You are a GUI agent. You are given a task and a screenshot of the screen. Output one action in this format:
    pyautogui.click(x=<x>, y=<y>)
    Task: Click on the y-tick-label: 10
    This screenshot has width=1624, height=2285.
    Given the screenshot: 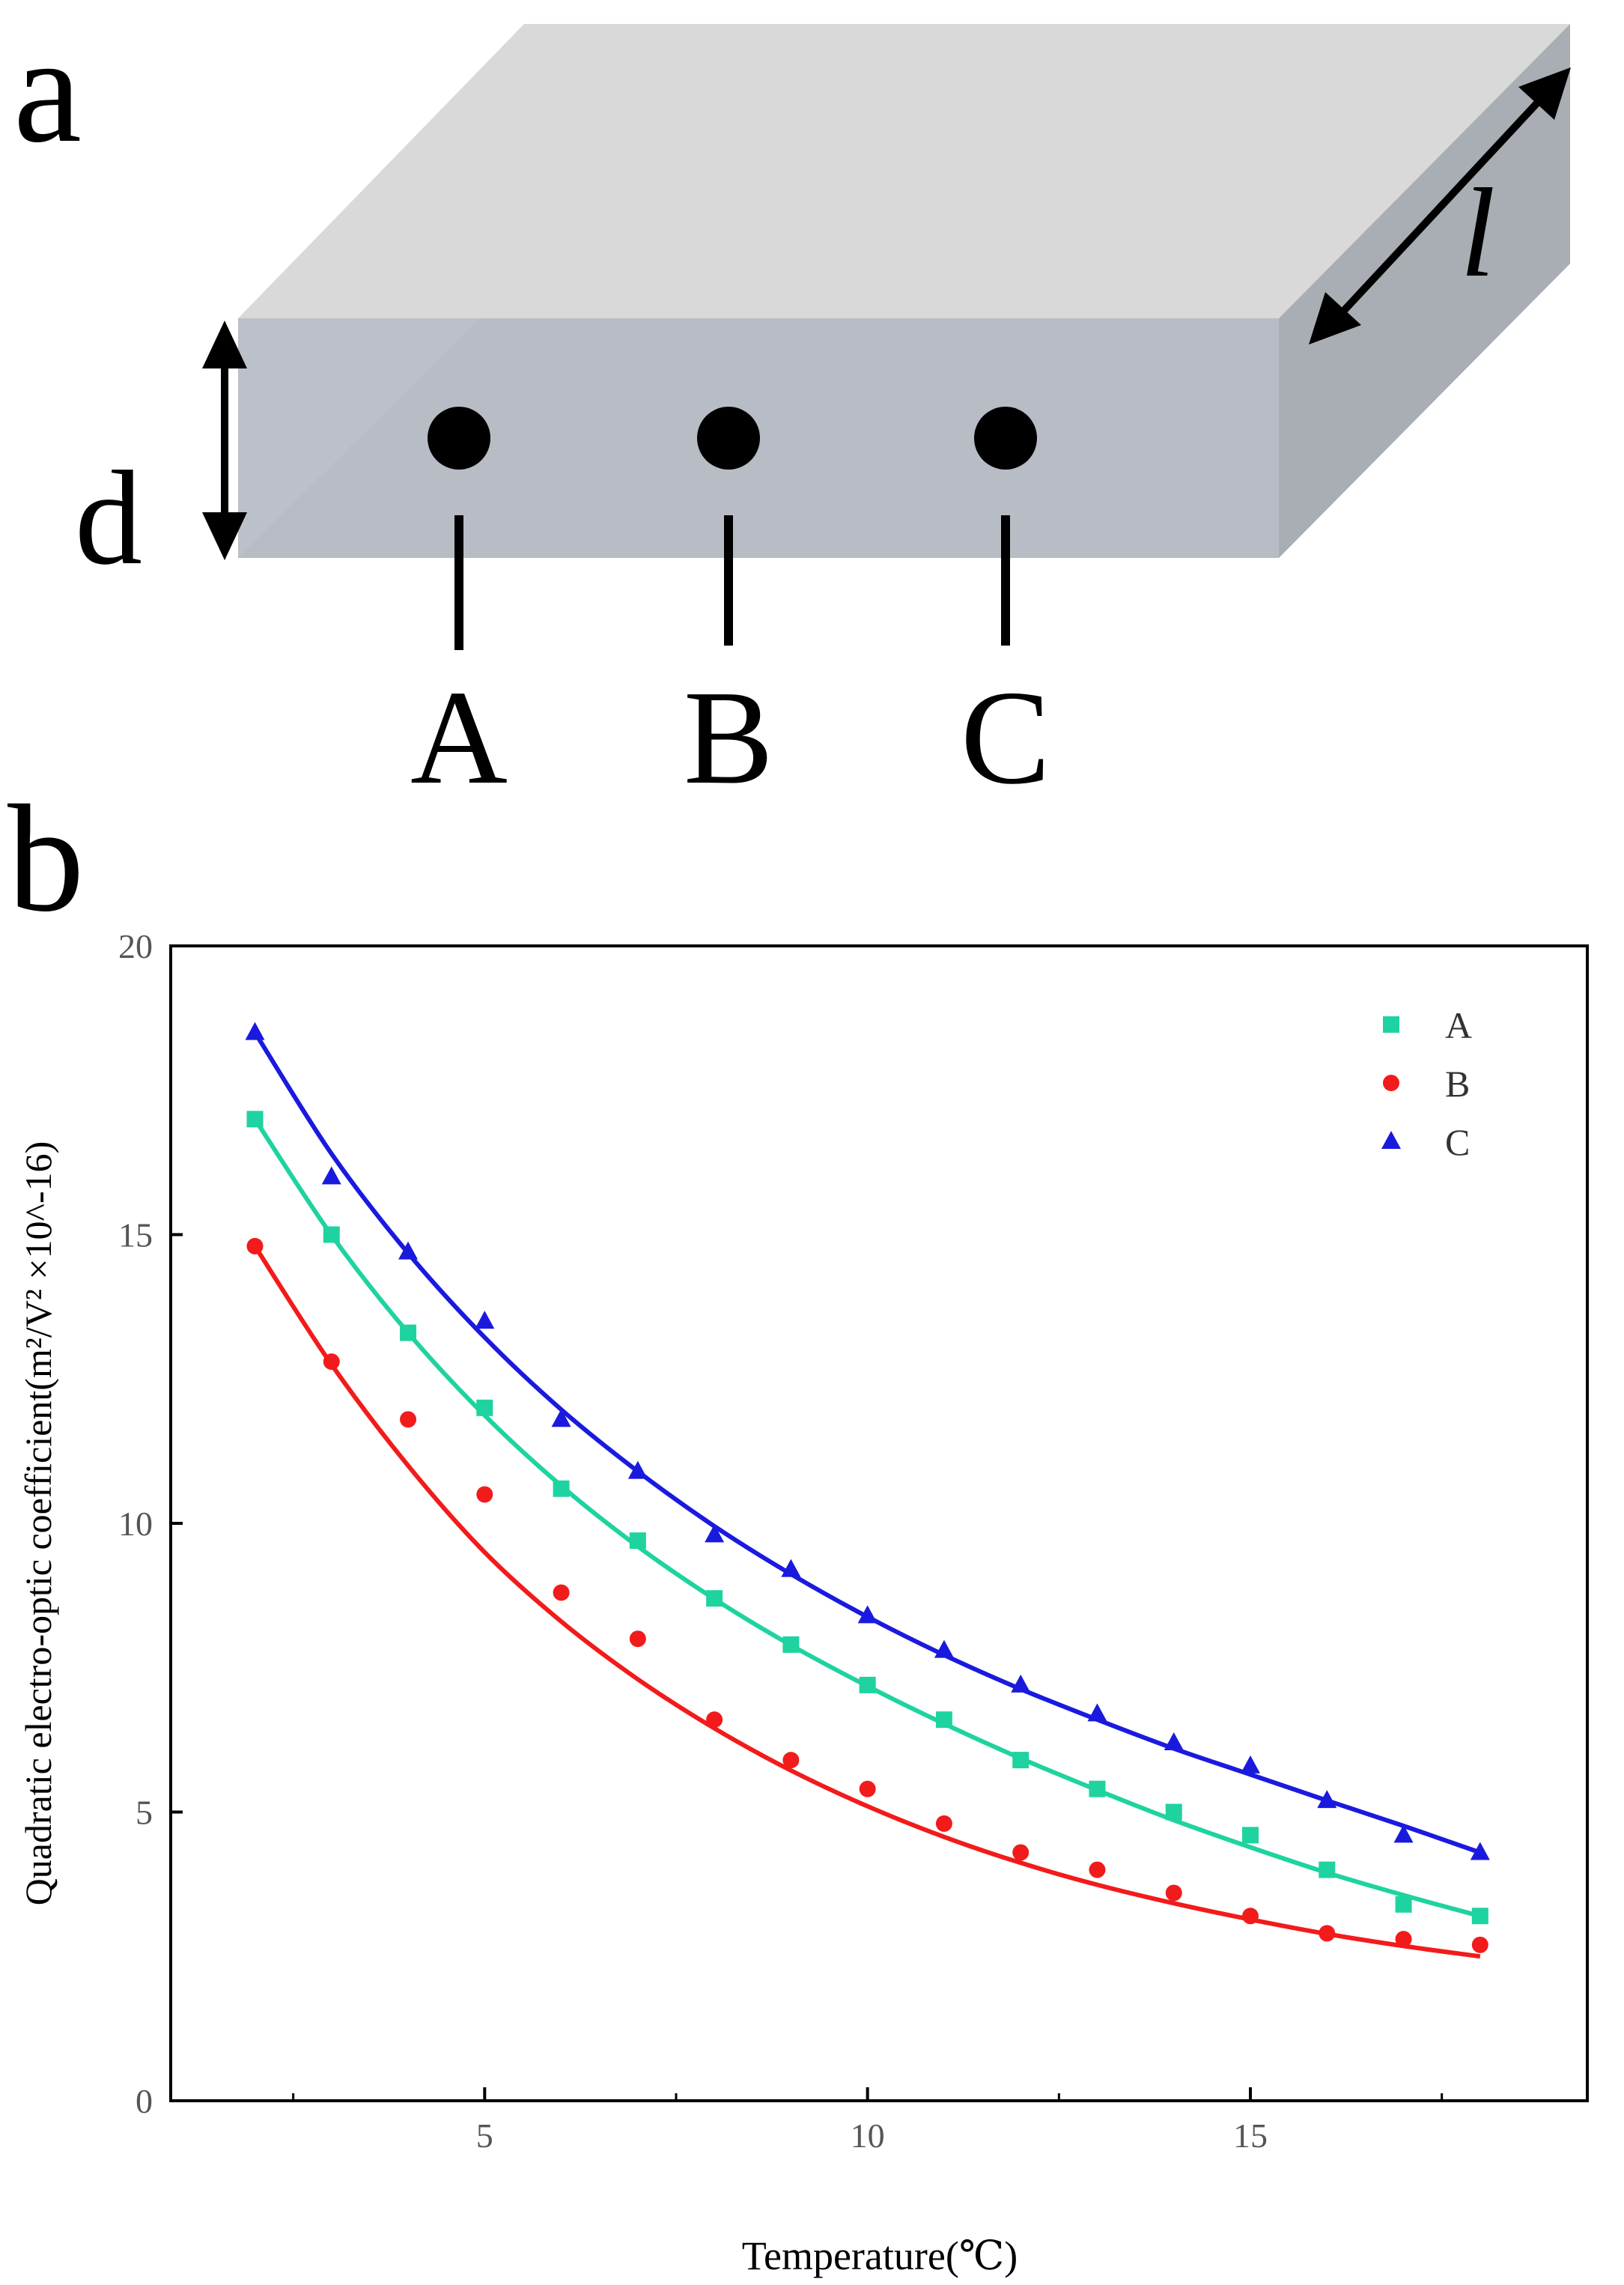 What is the action you would take?
    pyautogui.click(x=135, y=1524)
    